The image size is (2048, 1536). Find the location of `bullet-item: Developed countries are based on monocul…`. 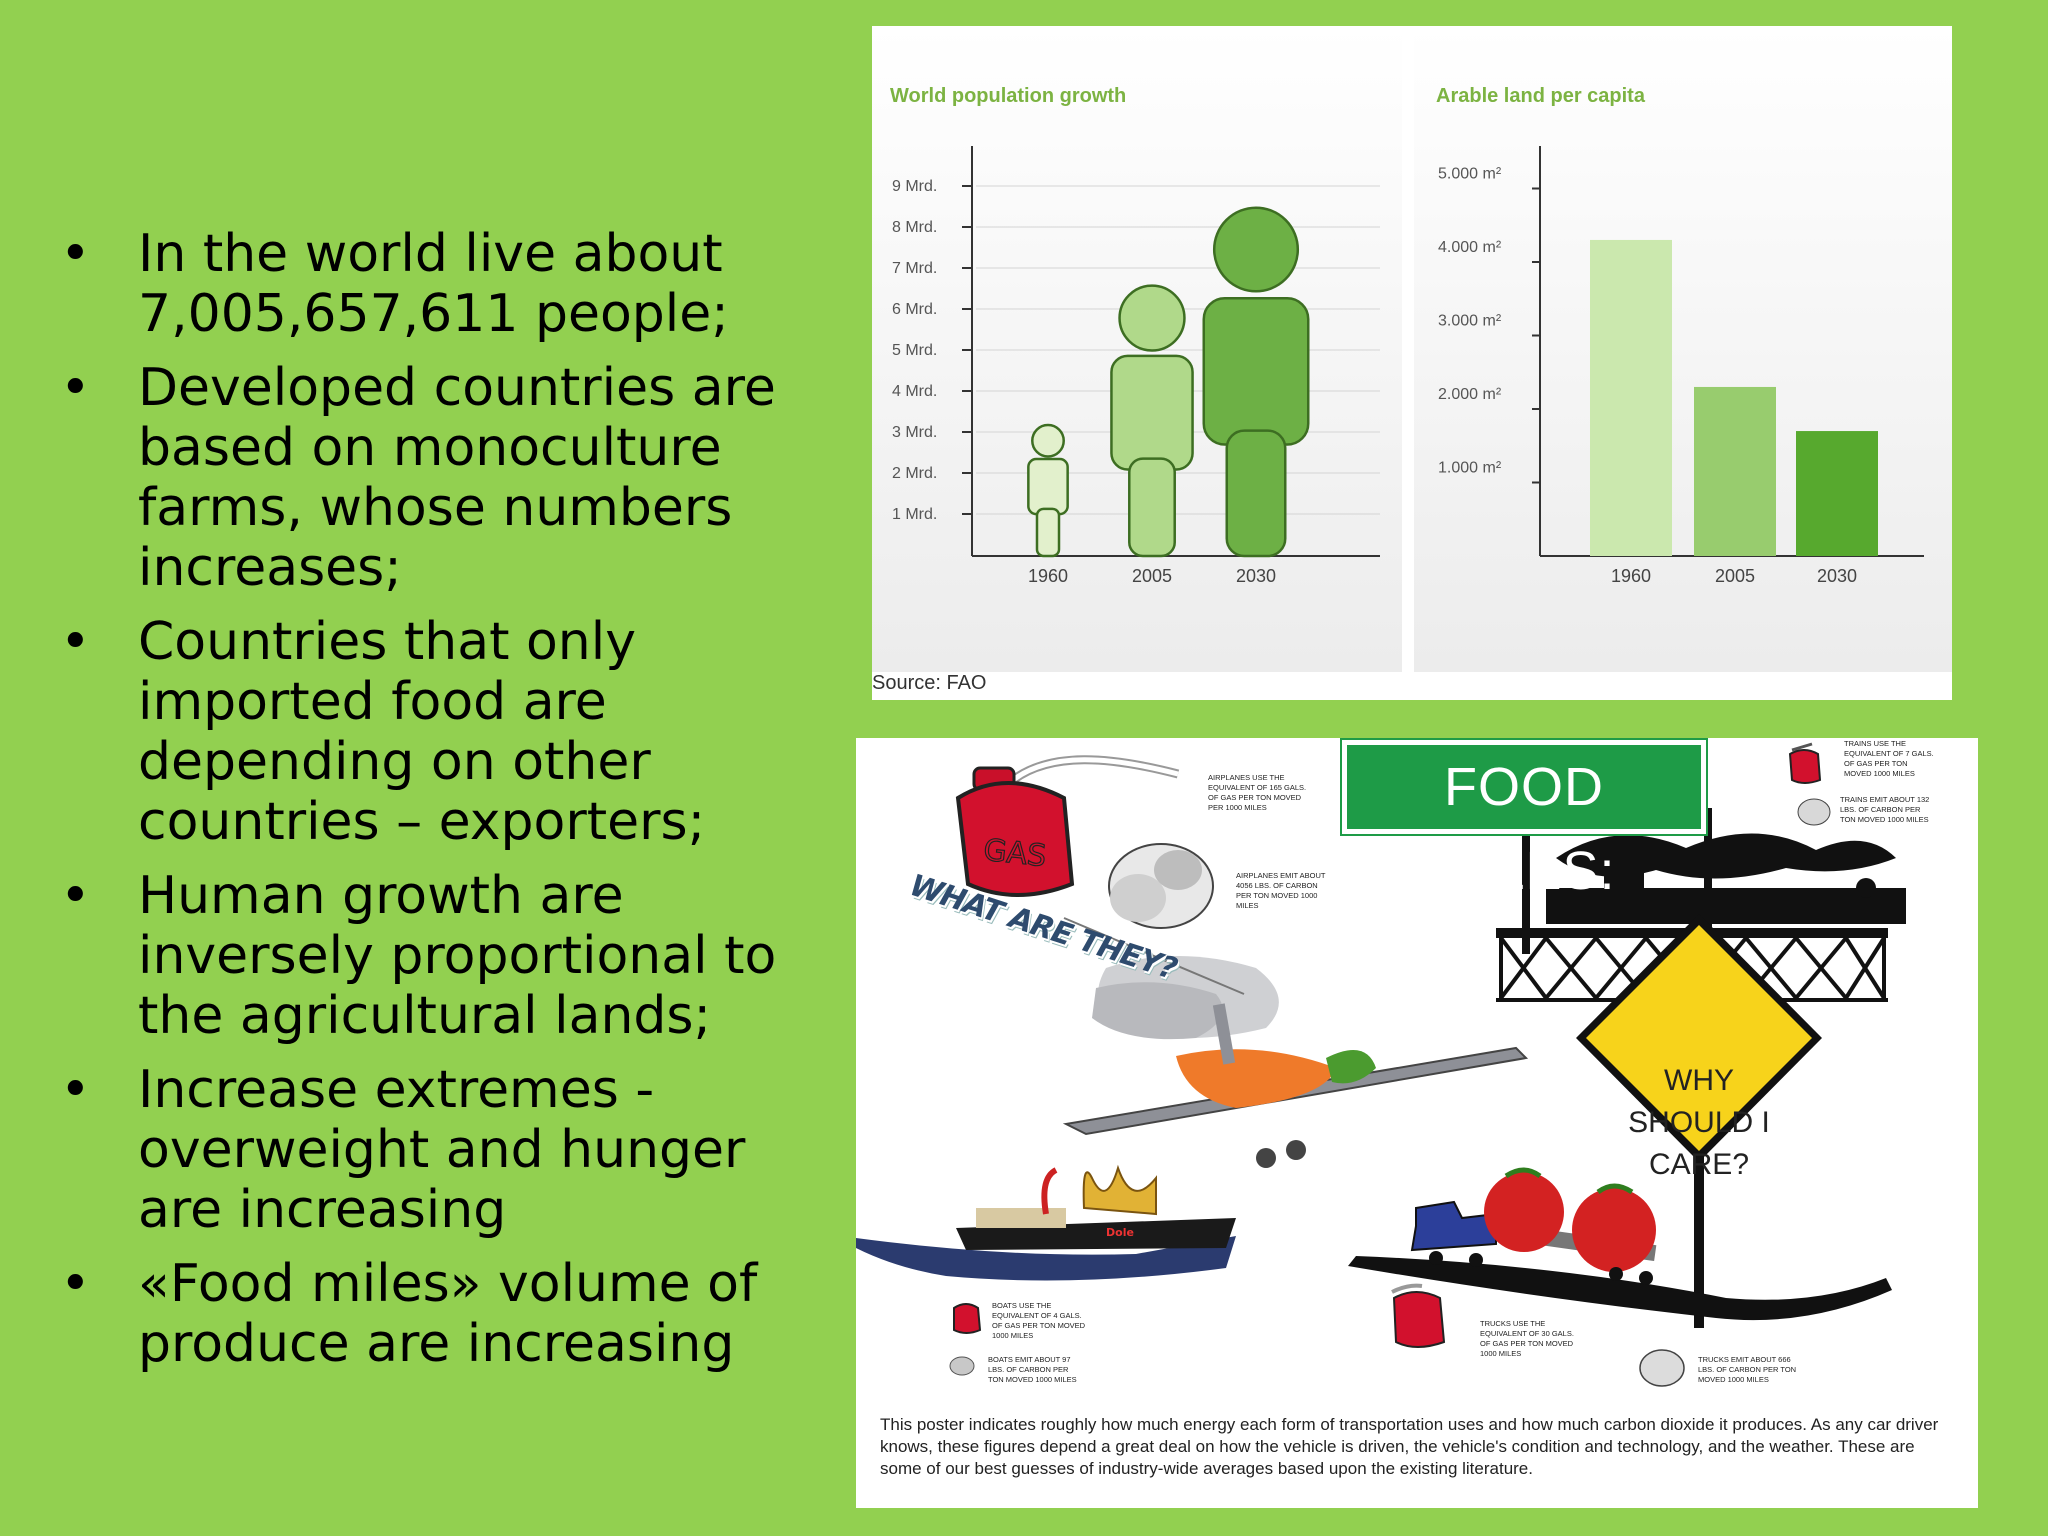

bullet-item: Developed countries are based on monocul… is located at coordinates (436, 478).